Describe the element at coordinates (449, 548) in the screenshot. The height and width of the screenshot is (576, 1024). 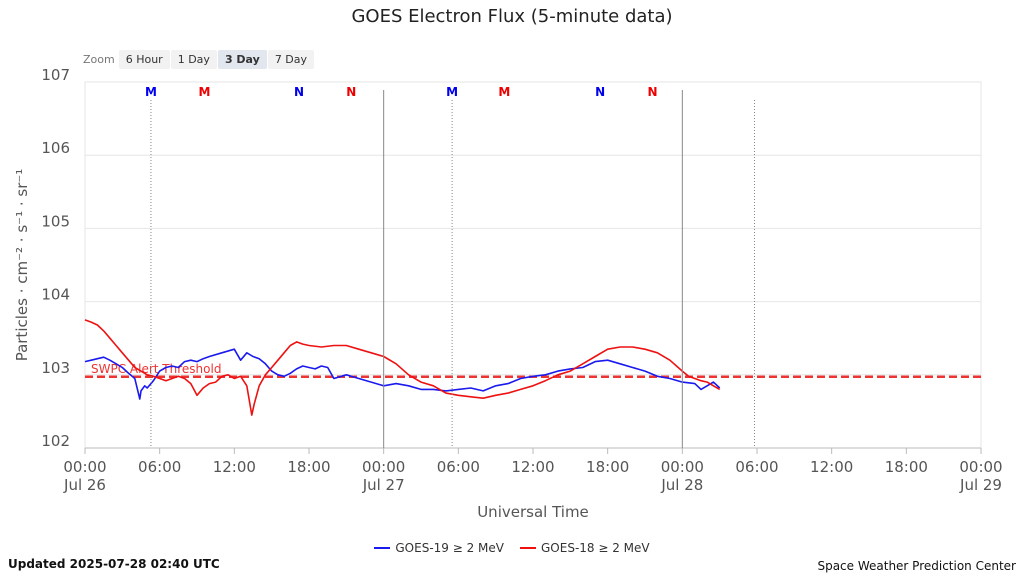
I see `legend-label-goes-19: GOES-19 ≥ 2 MeV` at that location.